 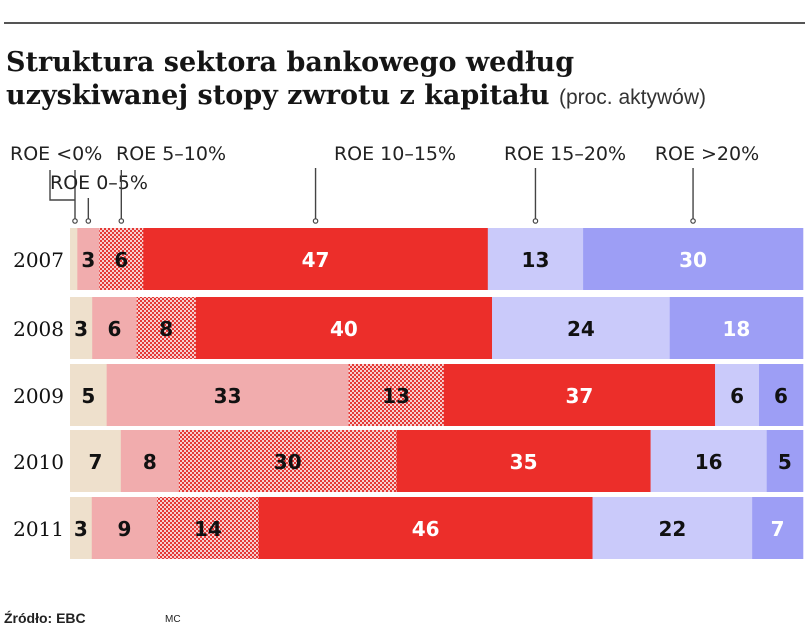 I want to click on legend-bracket, so click(x=62, y=185).